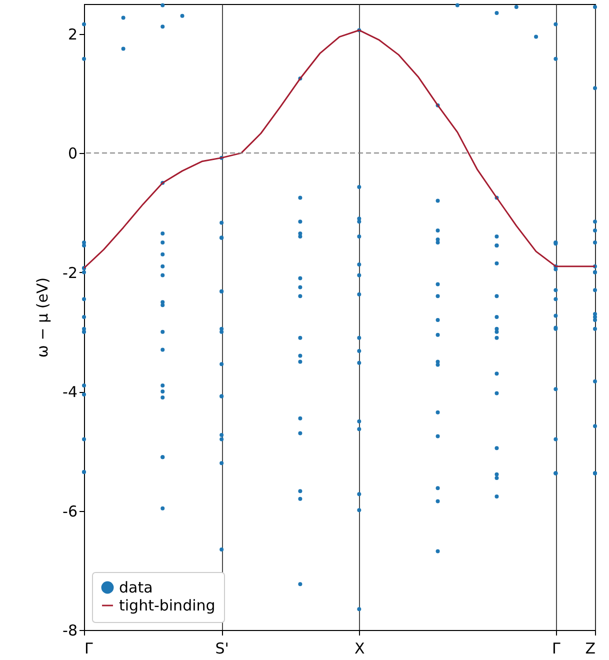  Describe the element at coordinates (590, 649) in the screenshot. I see `x-tick-label: Z` at that location.